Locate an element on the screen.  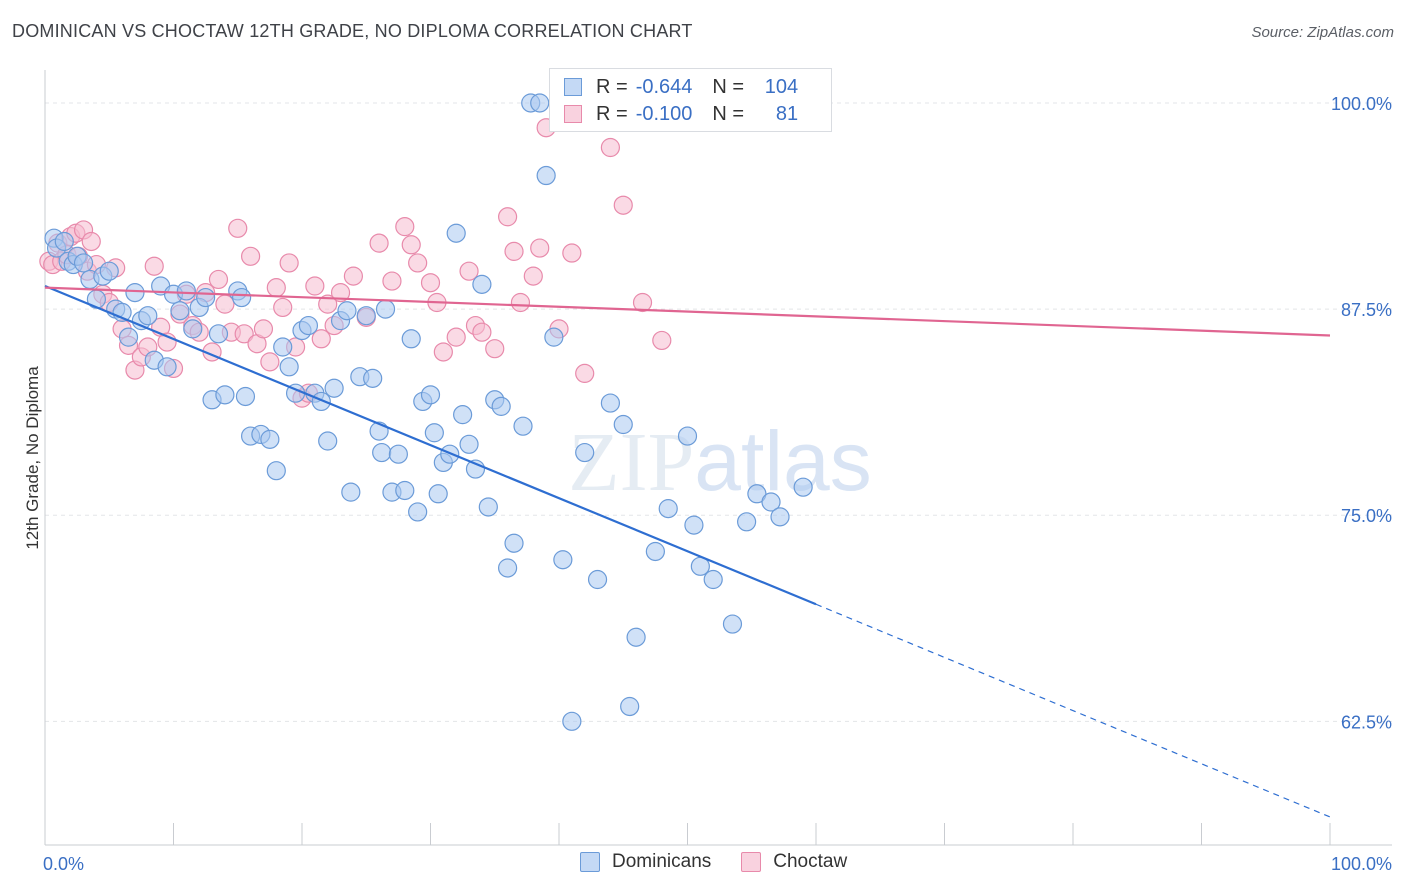
legend-n-label: N = is located at coordinates (728, 86).